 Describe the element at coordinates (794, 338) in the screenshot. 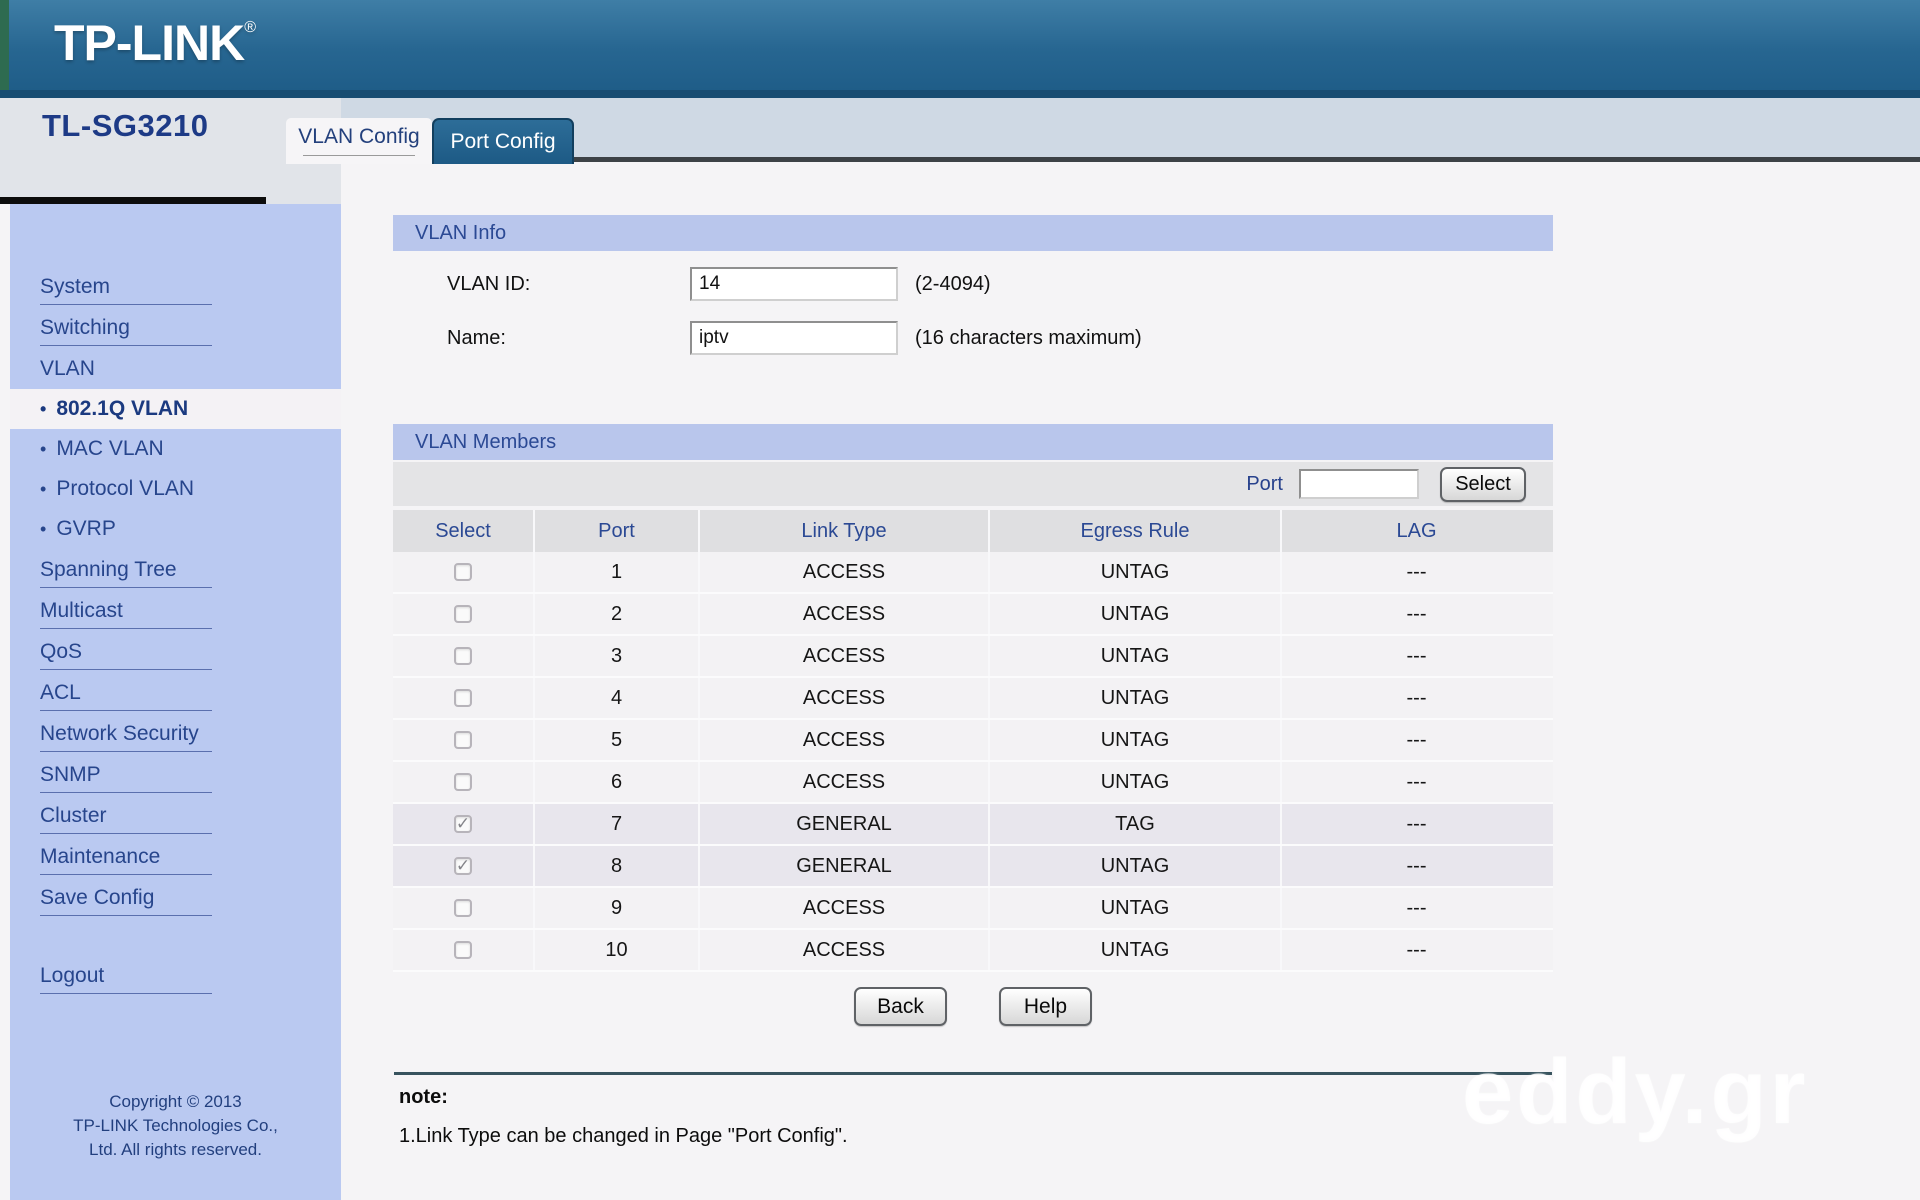

I see `vlan-name-input` at that location.